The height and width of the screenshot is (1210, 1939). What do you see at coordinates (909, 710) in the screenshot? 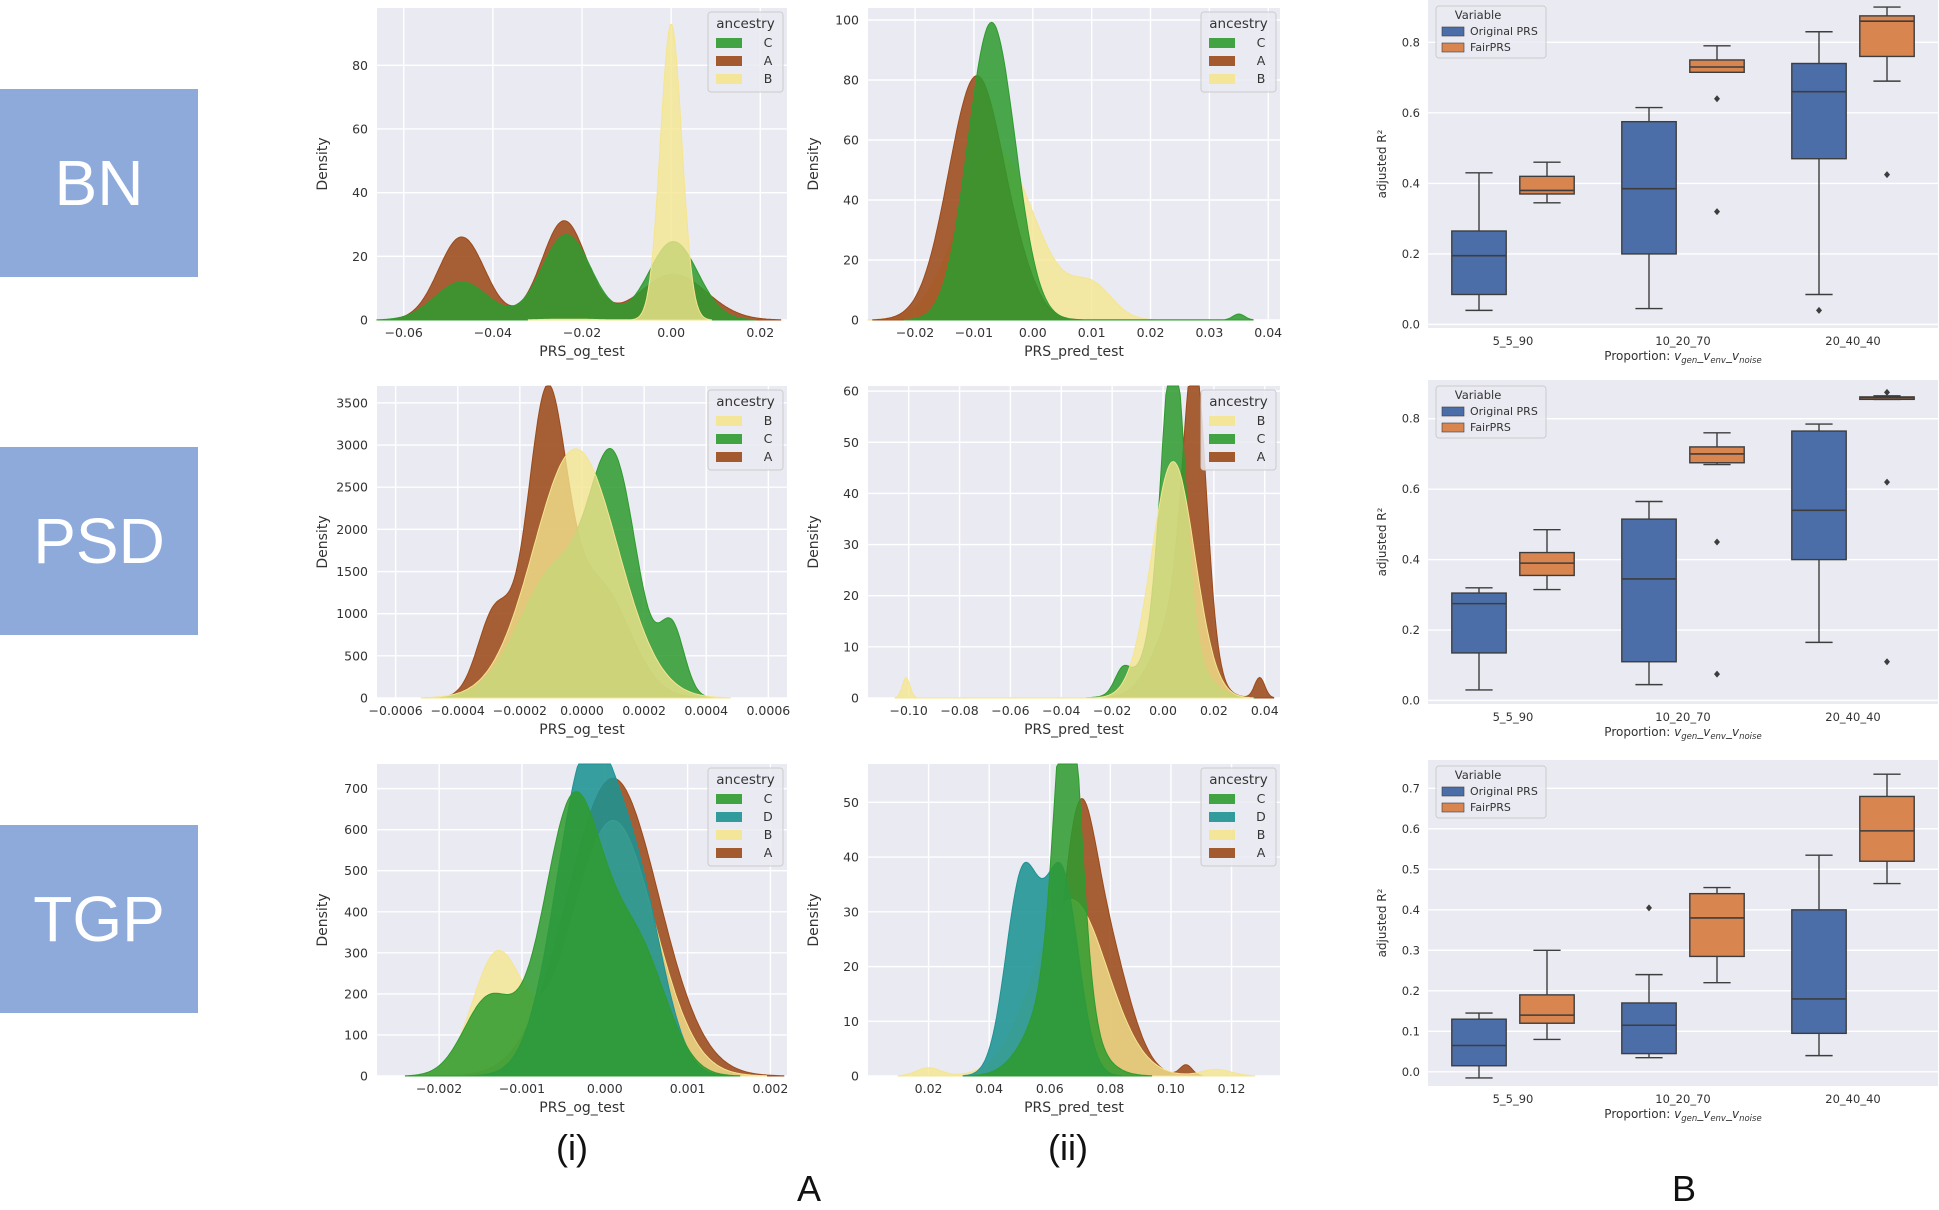
I see `x-tick-label: −0.10` at bounding box center [909, 710].